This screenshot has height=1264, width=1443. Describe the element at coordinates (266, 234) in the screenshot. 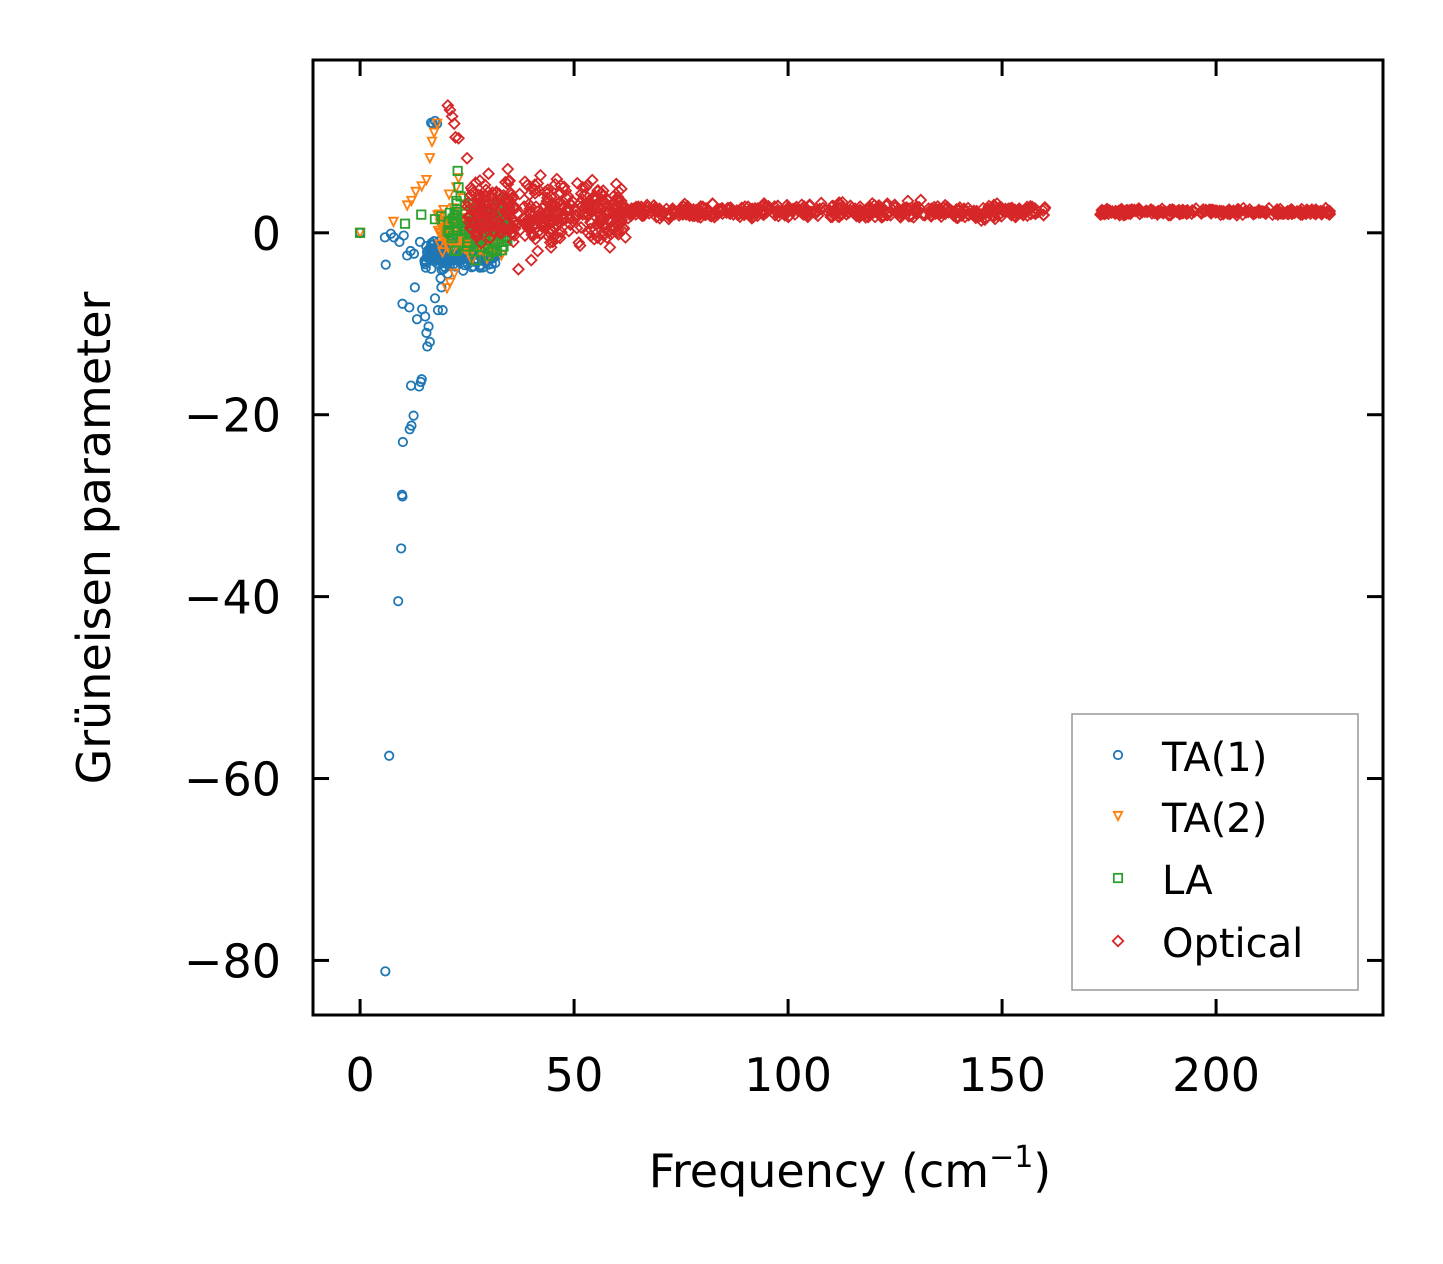

I see `y-tick-label: 0` at that location.